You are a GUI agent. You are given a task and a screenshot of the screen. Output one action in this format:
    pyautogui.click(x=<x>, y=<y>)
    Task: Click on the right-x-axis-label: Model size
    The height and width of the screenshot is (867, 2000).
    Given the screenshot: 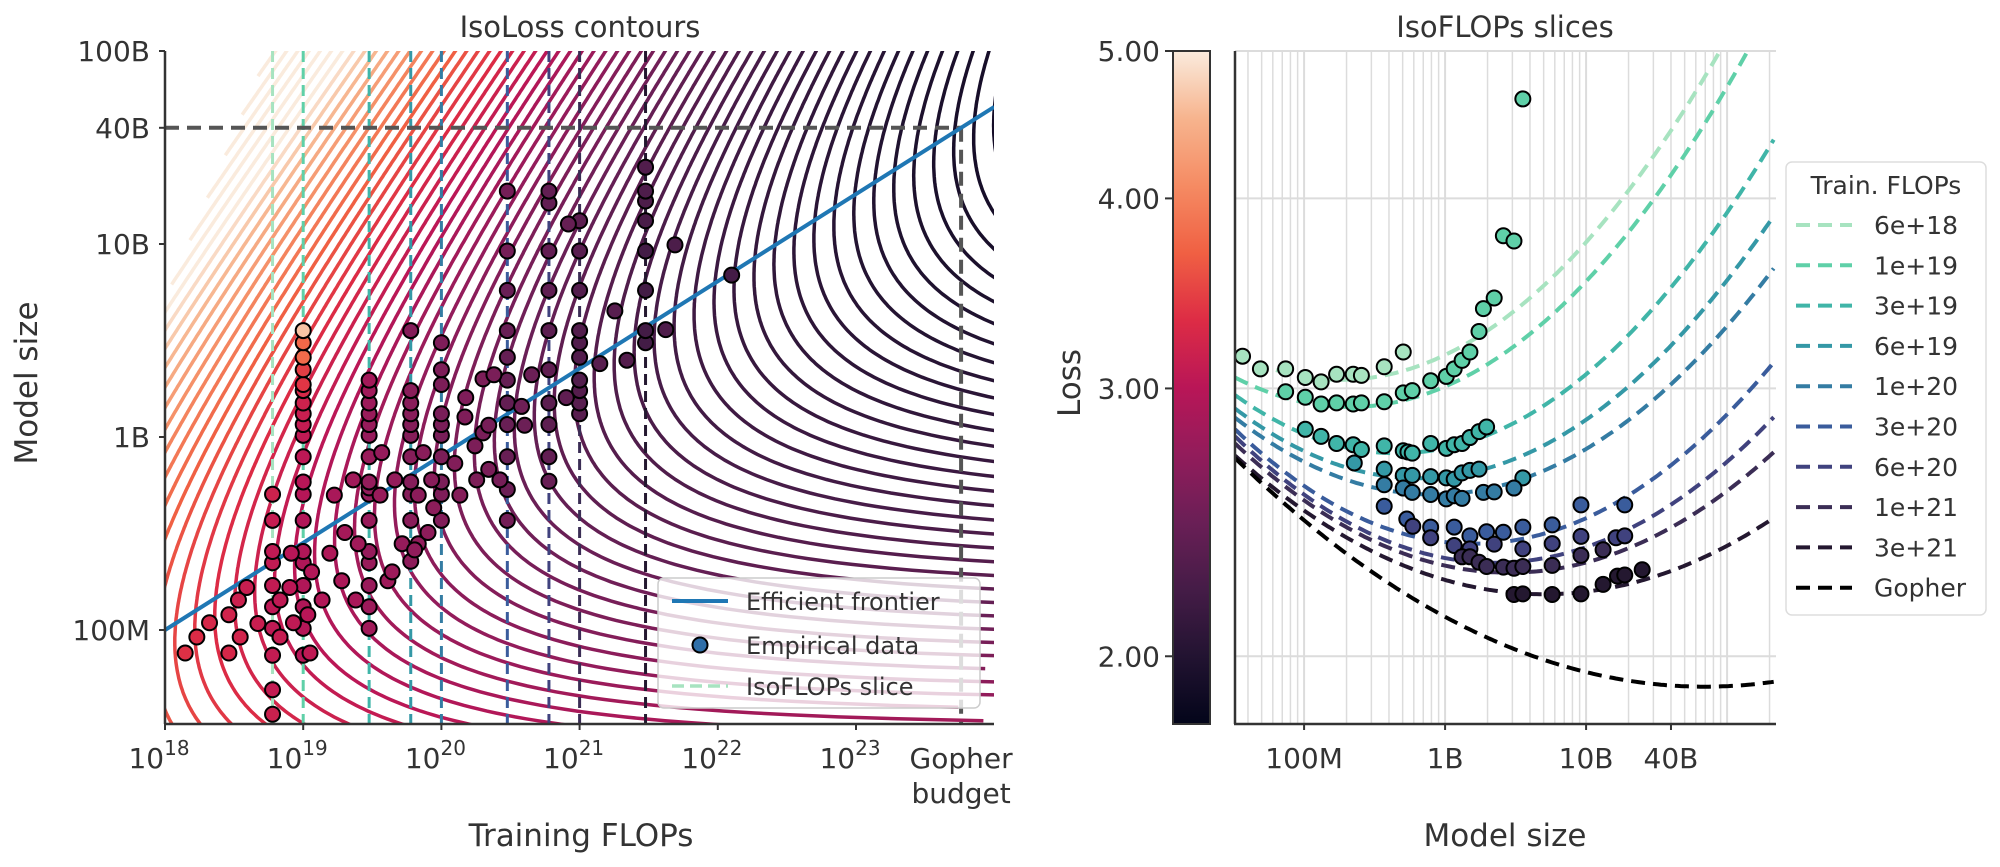 What is the action you would take?
    pyautogui.click(x=1504, y=836)
    